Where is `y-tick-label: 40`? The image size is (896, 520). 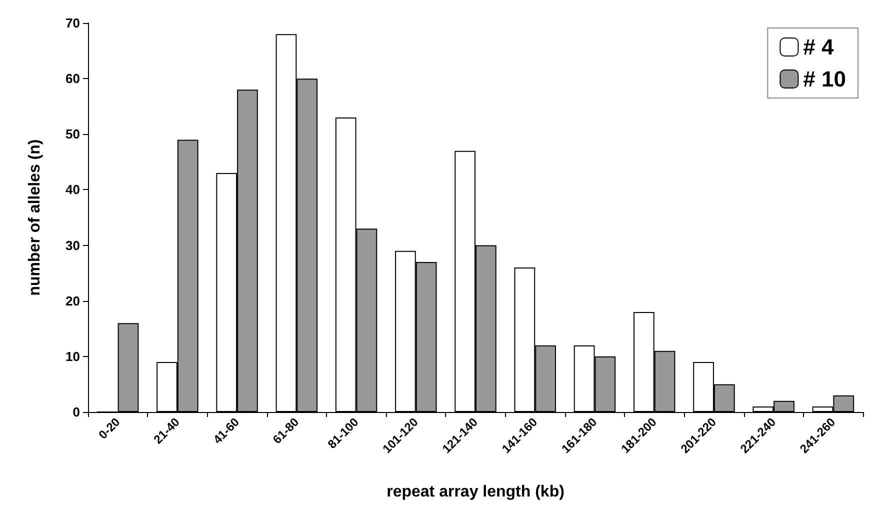 y-tick-label: 40 is located at coordinates (73, 190).